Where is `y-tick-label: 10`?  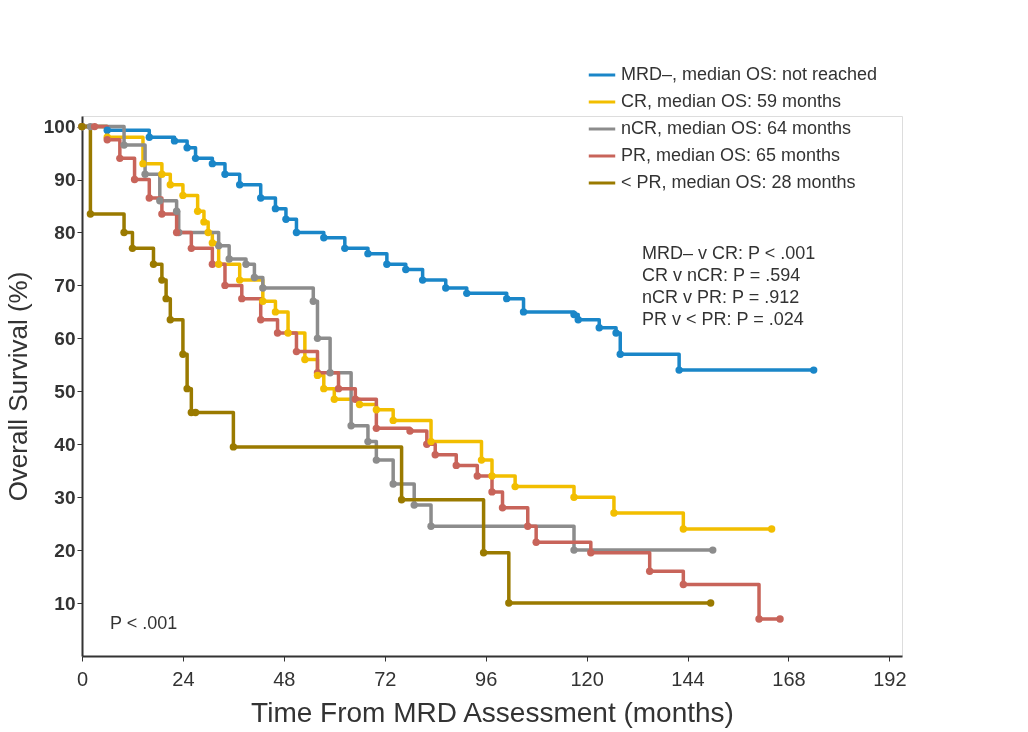 y-tick-label: 10 is located at coordinates (65, 603).